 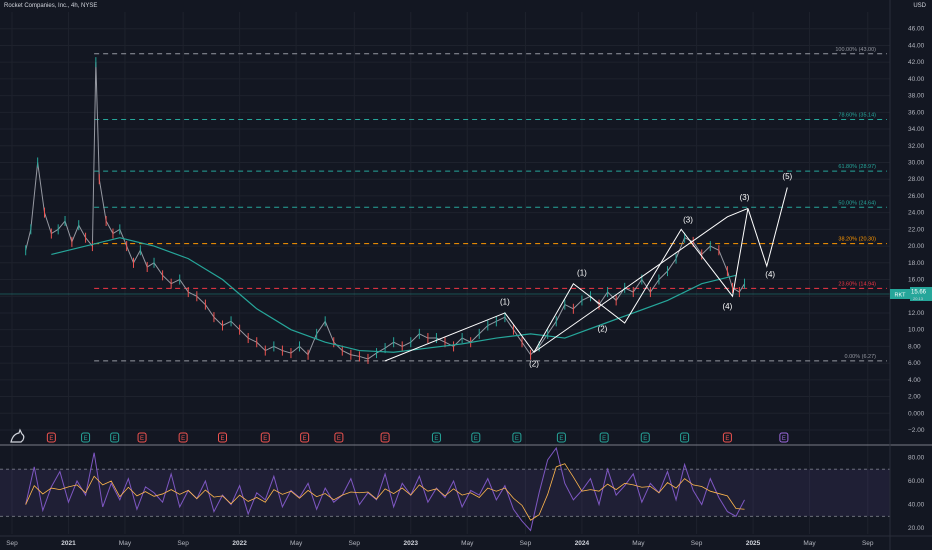 I want to click on symbol-label: RKT, so click(x=901, y=296).